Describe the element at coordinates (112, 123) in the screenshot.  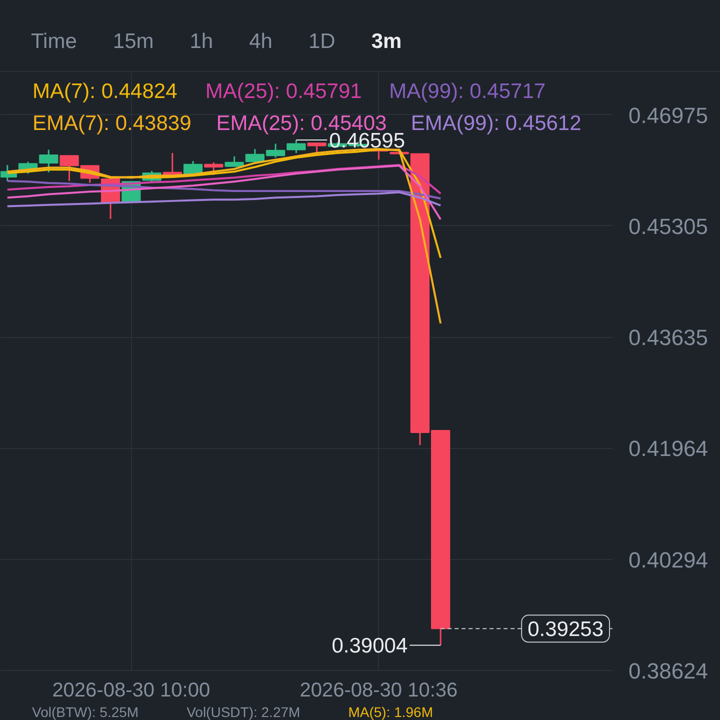
I see `series-label: EMA(7): 0.43839` at that location.